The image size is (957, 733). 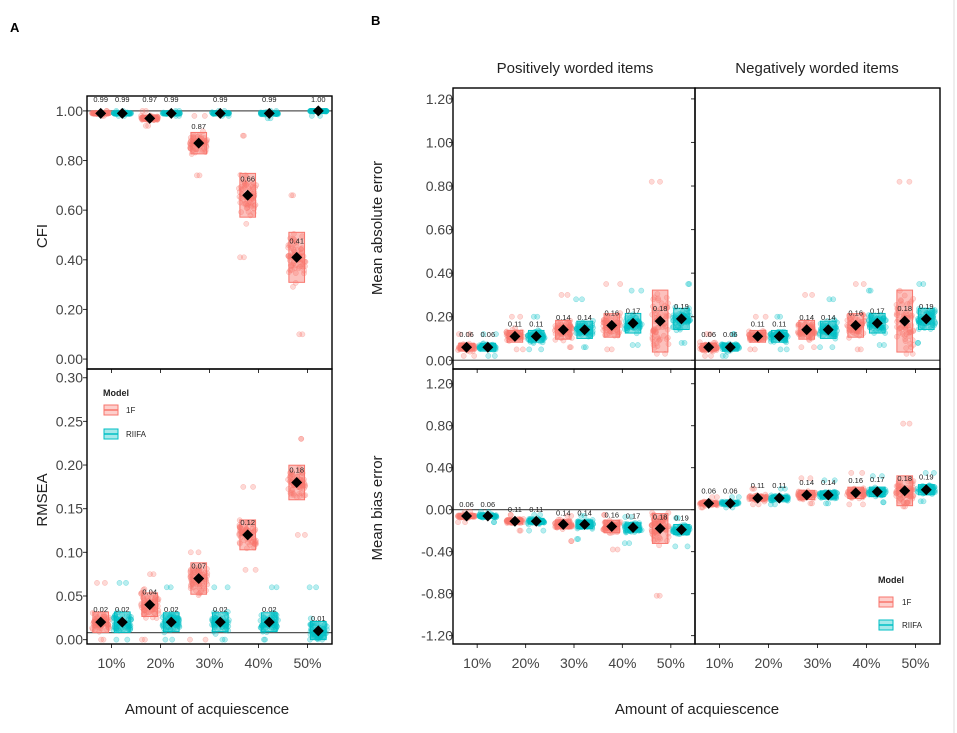 I want to click on value-label: 0.97, so click(x=149, y=99).